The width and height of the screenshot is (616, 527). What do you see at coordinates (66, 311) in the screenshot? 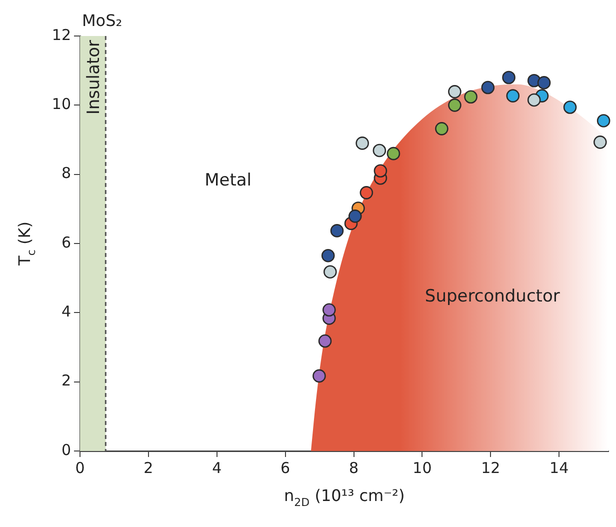
I see `y-tick-label: 4` at bounding box center [66, 311].